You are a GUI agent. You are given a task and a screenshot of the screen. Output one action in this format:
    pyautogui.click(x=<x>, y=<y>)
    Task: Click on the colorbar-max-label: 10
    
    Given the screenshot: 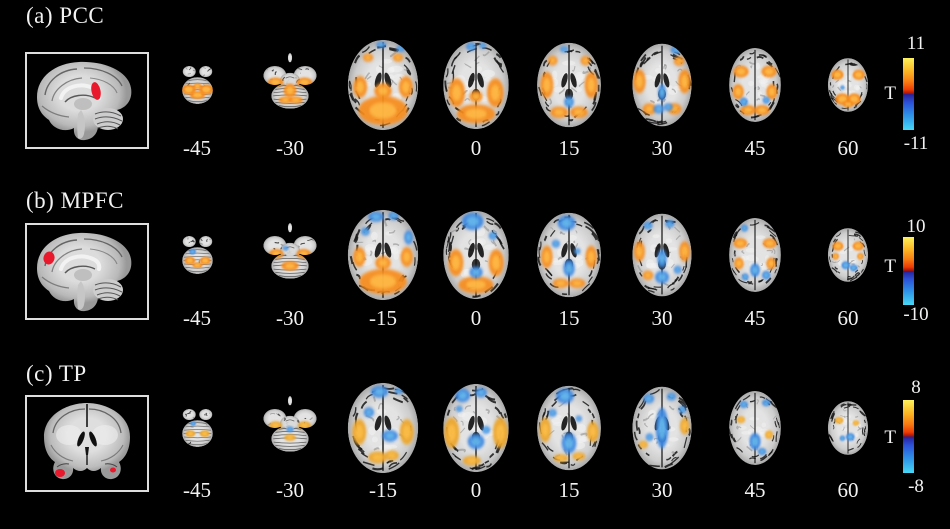 What is the action you would take?
    pyautogui.click(x=916, y=226)
    